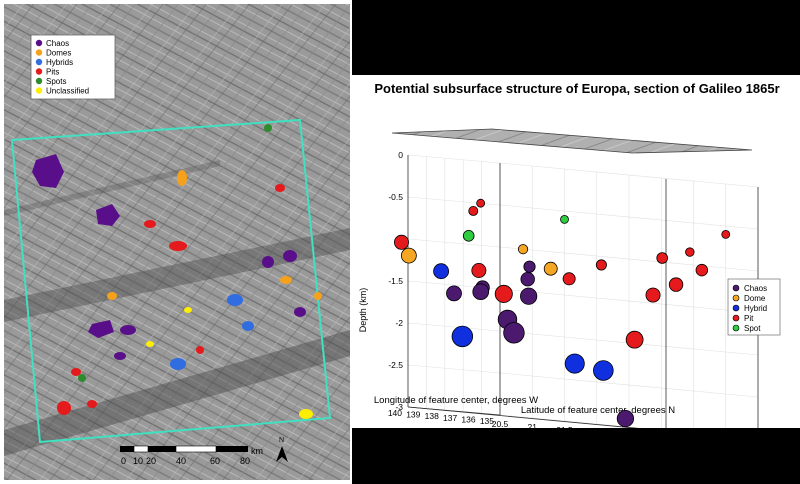 The height and width of the screenshot is (484, 800). What do you see at coordinates (363, 310) in the screenshot?
I see `z-axis-label: Depth (km)` at bounding box center [363, 310].